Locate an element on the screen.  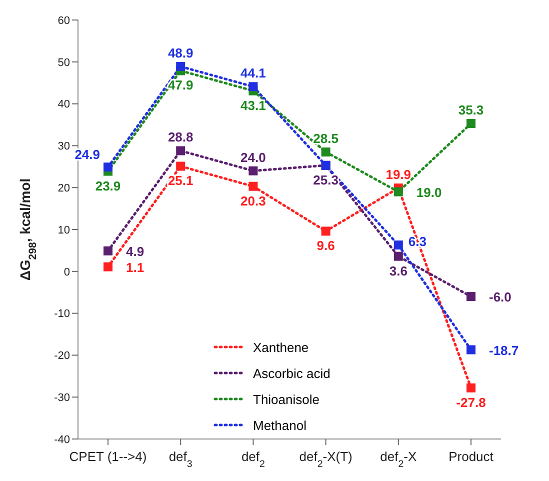
data-label: 28.5 is located at coordinates (325, 138).